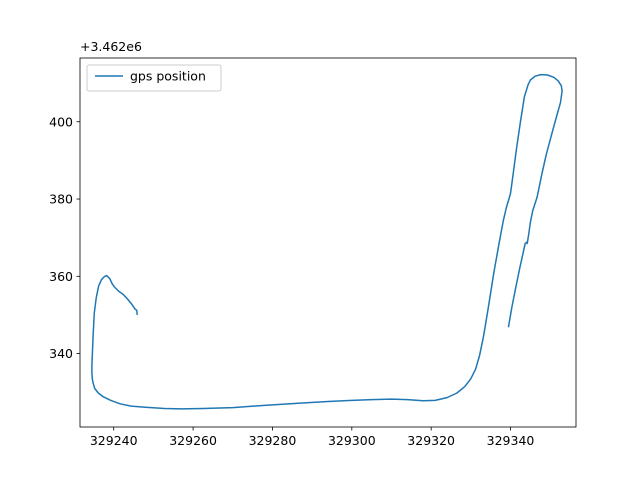 This screenshot has height=480, width=640. I want to click on y-tick-label: 340, so click(61, 353).